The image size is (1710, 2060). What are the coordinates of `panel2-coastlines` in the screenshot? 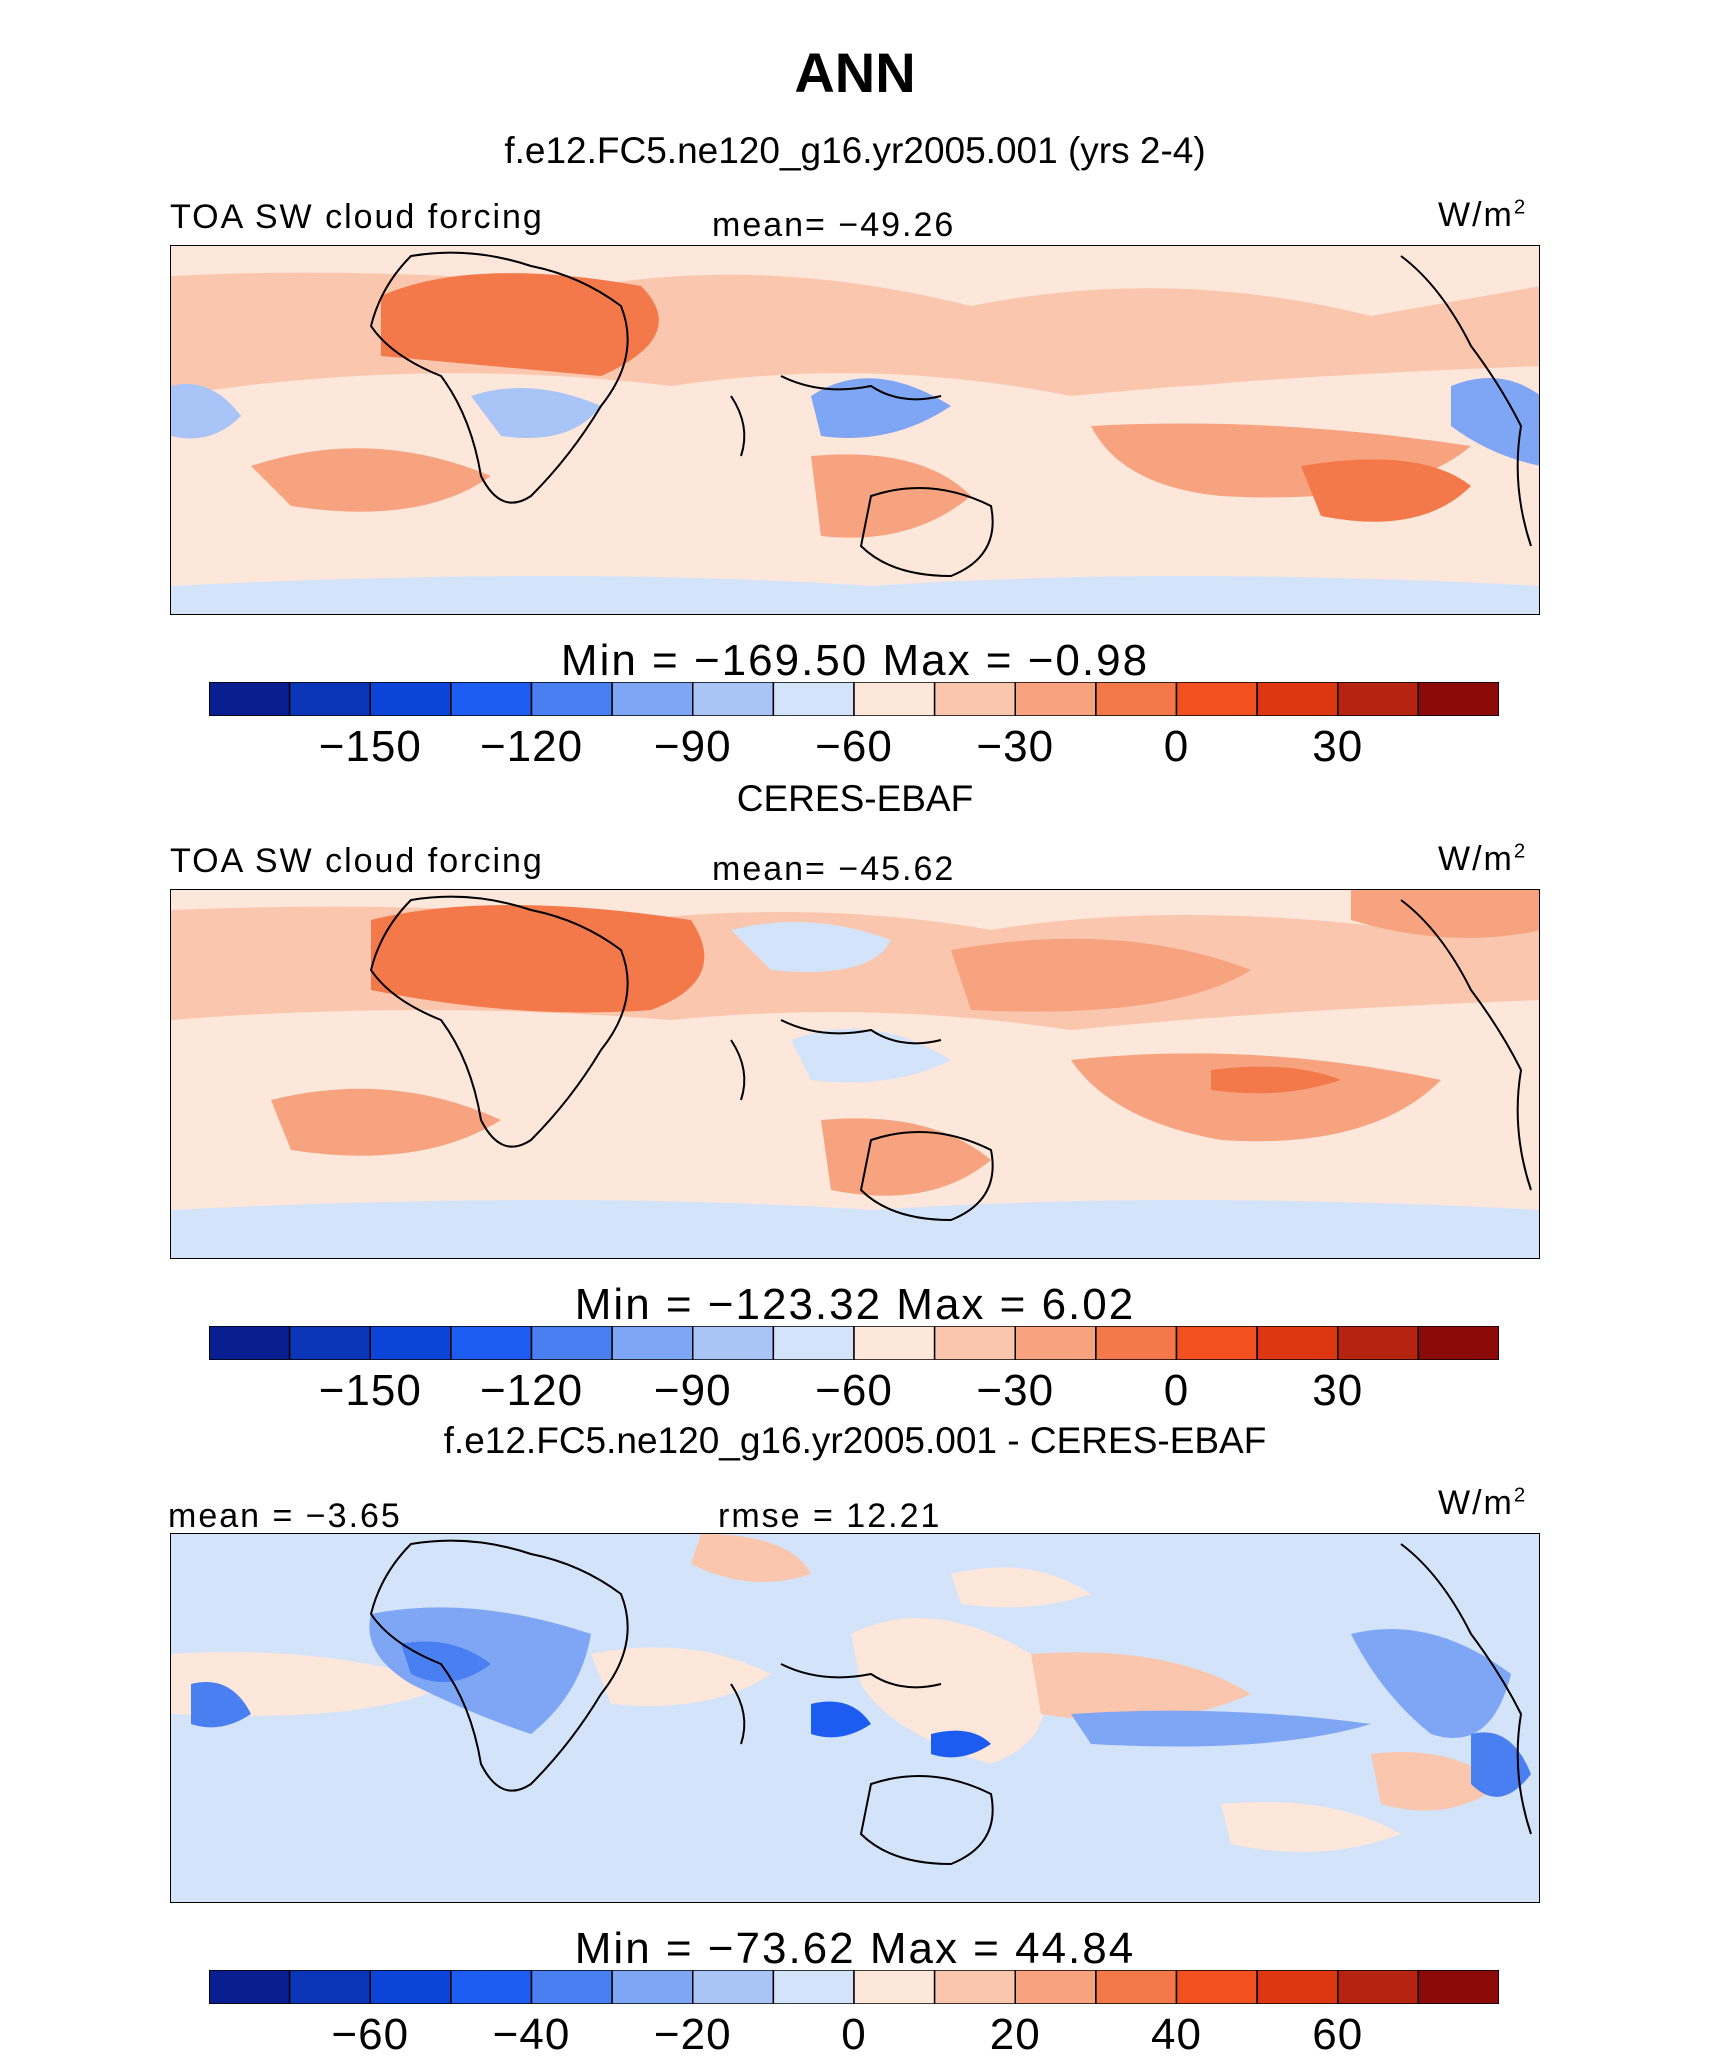 It's located at (950, 1058).